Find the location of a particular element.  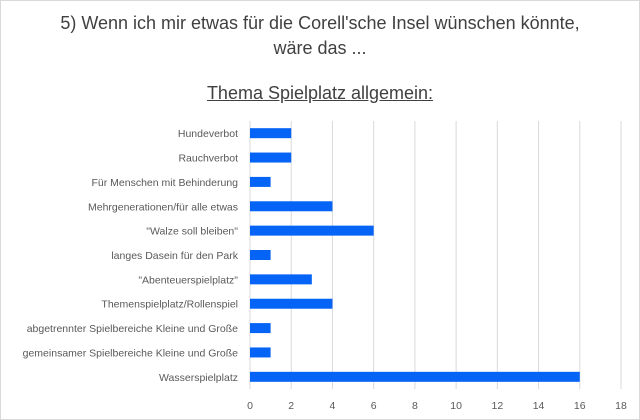

x-tick-label: 2 is located at coordinates (291, 406).